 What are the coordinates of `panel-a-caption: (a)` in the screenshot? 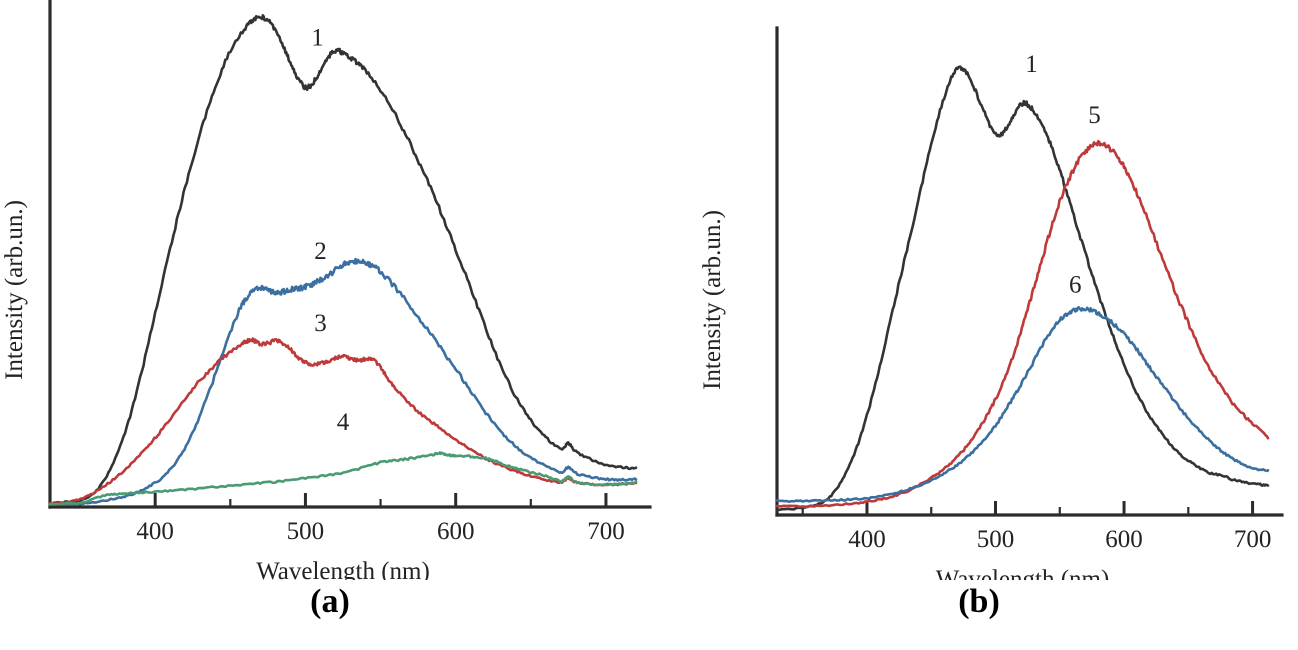 It's located at (330, 601).